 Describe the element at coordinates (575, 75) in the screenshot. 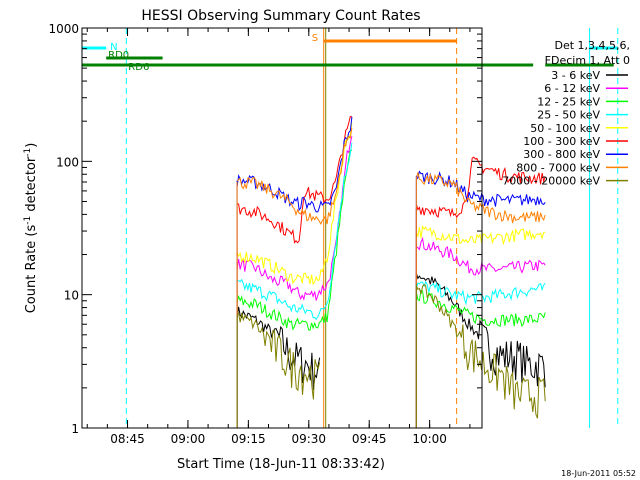

I see `legend-label-0: 3 - 6 keV` at that location.